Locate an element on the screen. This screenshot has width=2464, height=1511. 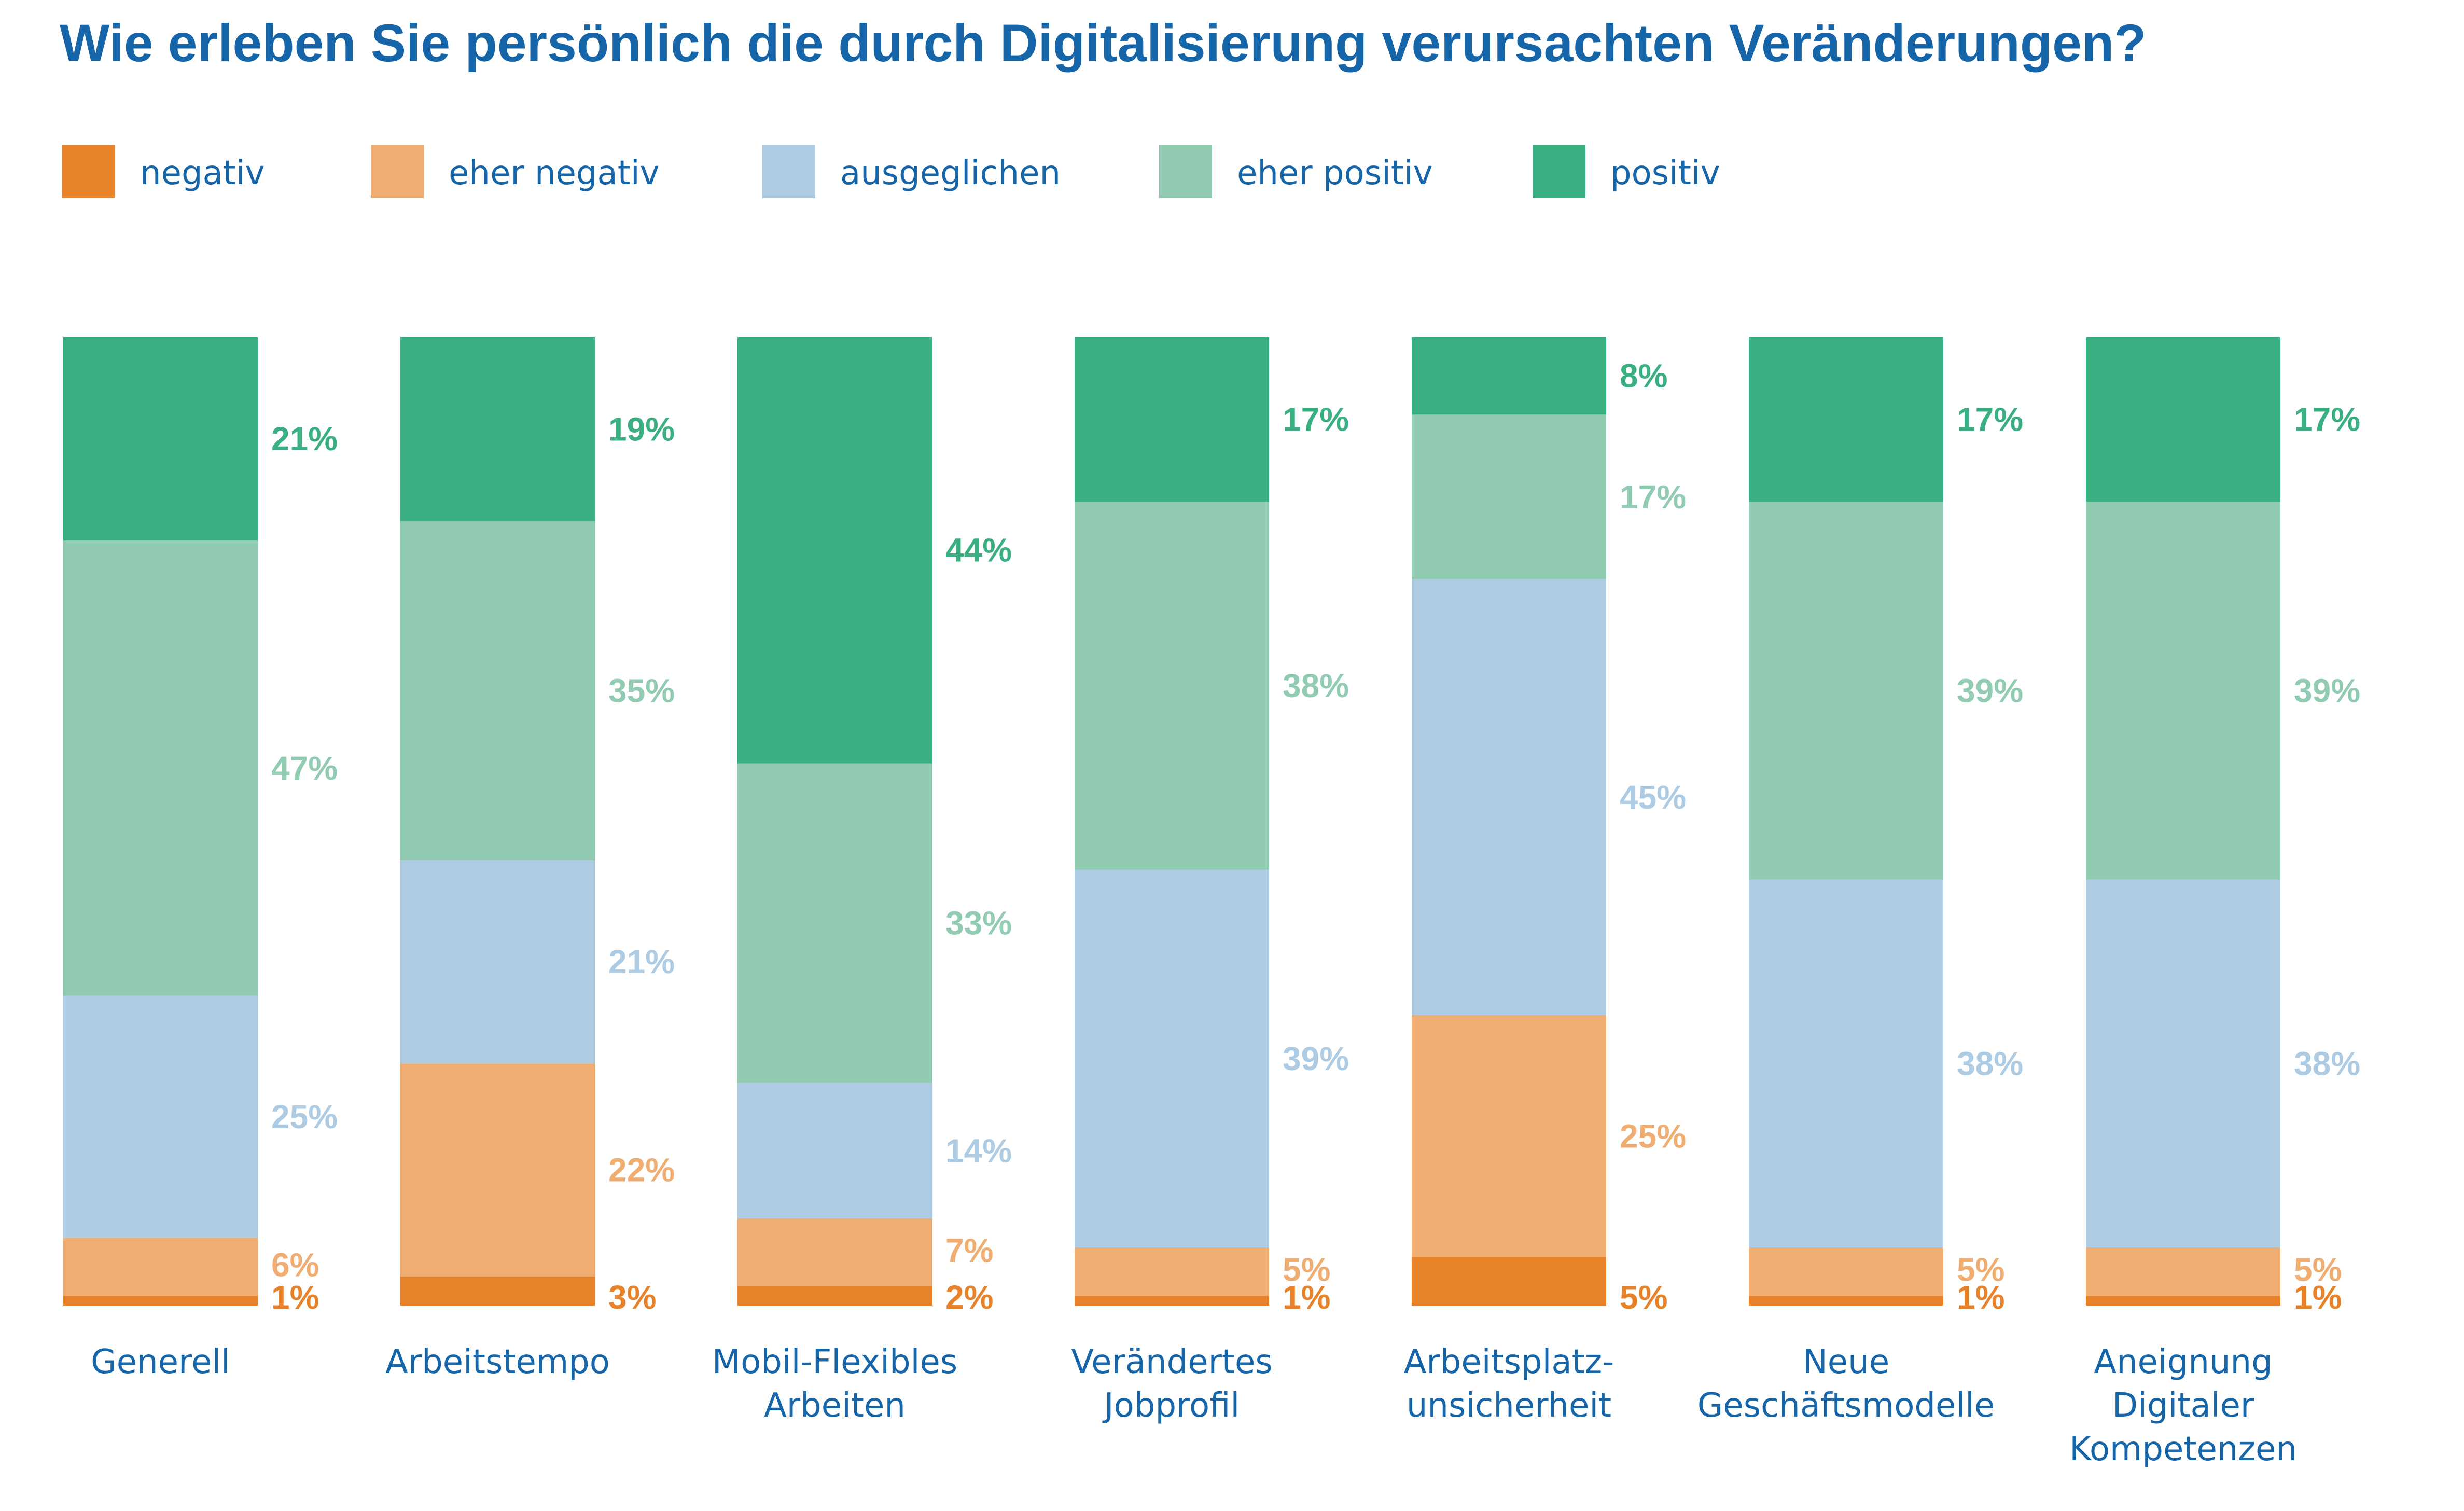
legend-swatch-negativ is located at coordinates (88, 171).